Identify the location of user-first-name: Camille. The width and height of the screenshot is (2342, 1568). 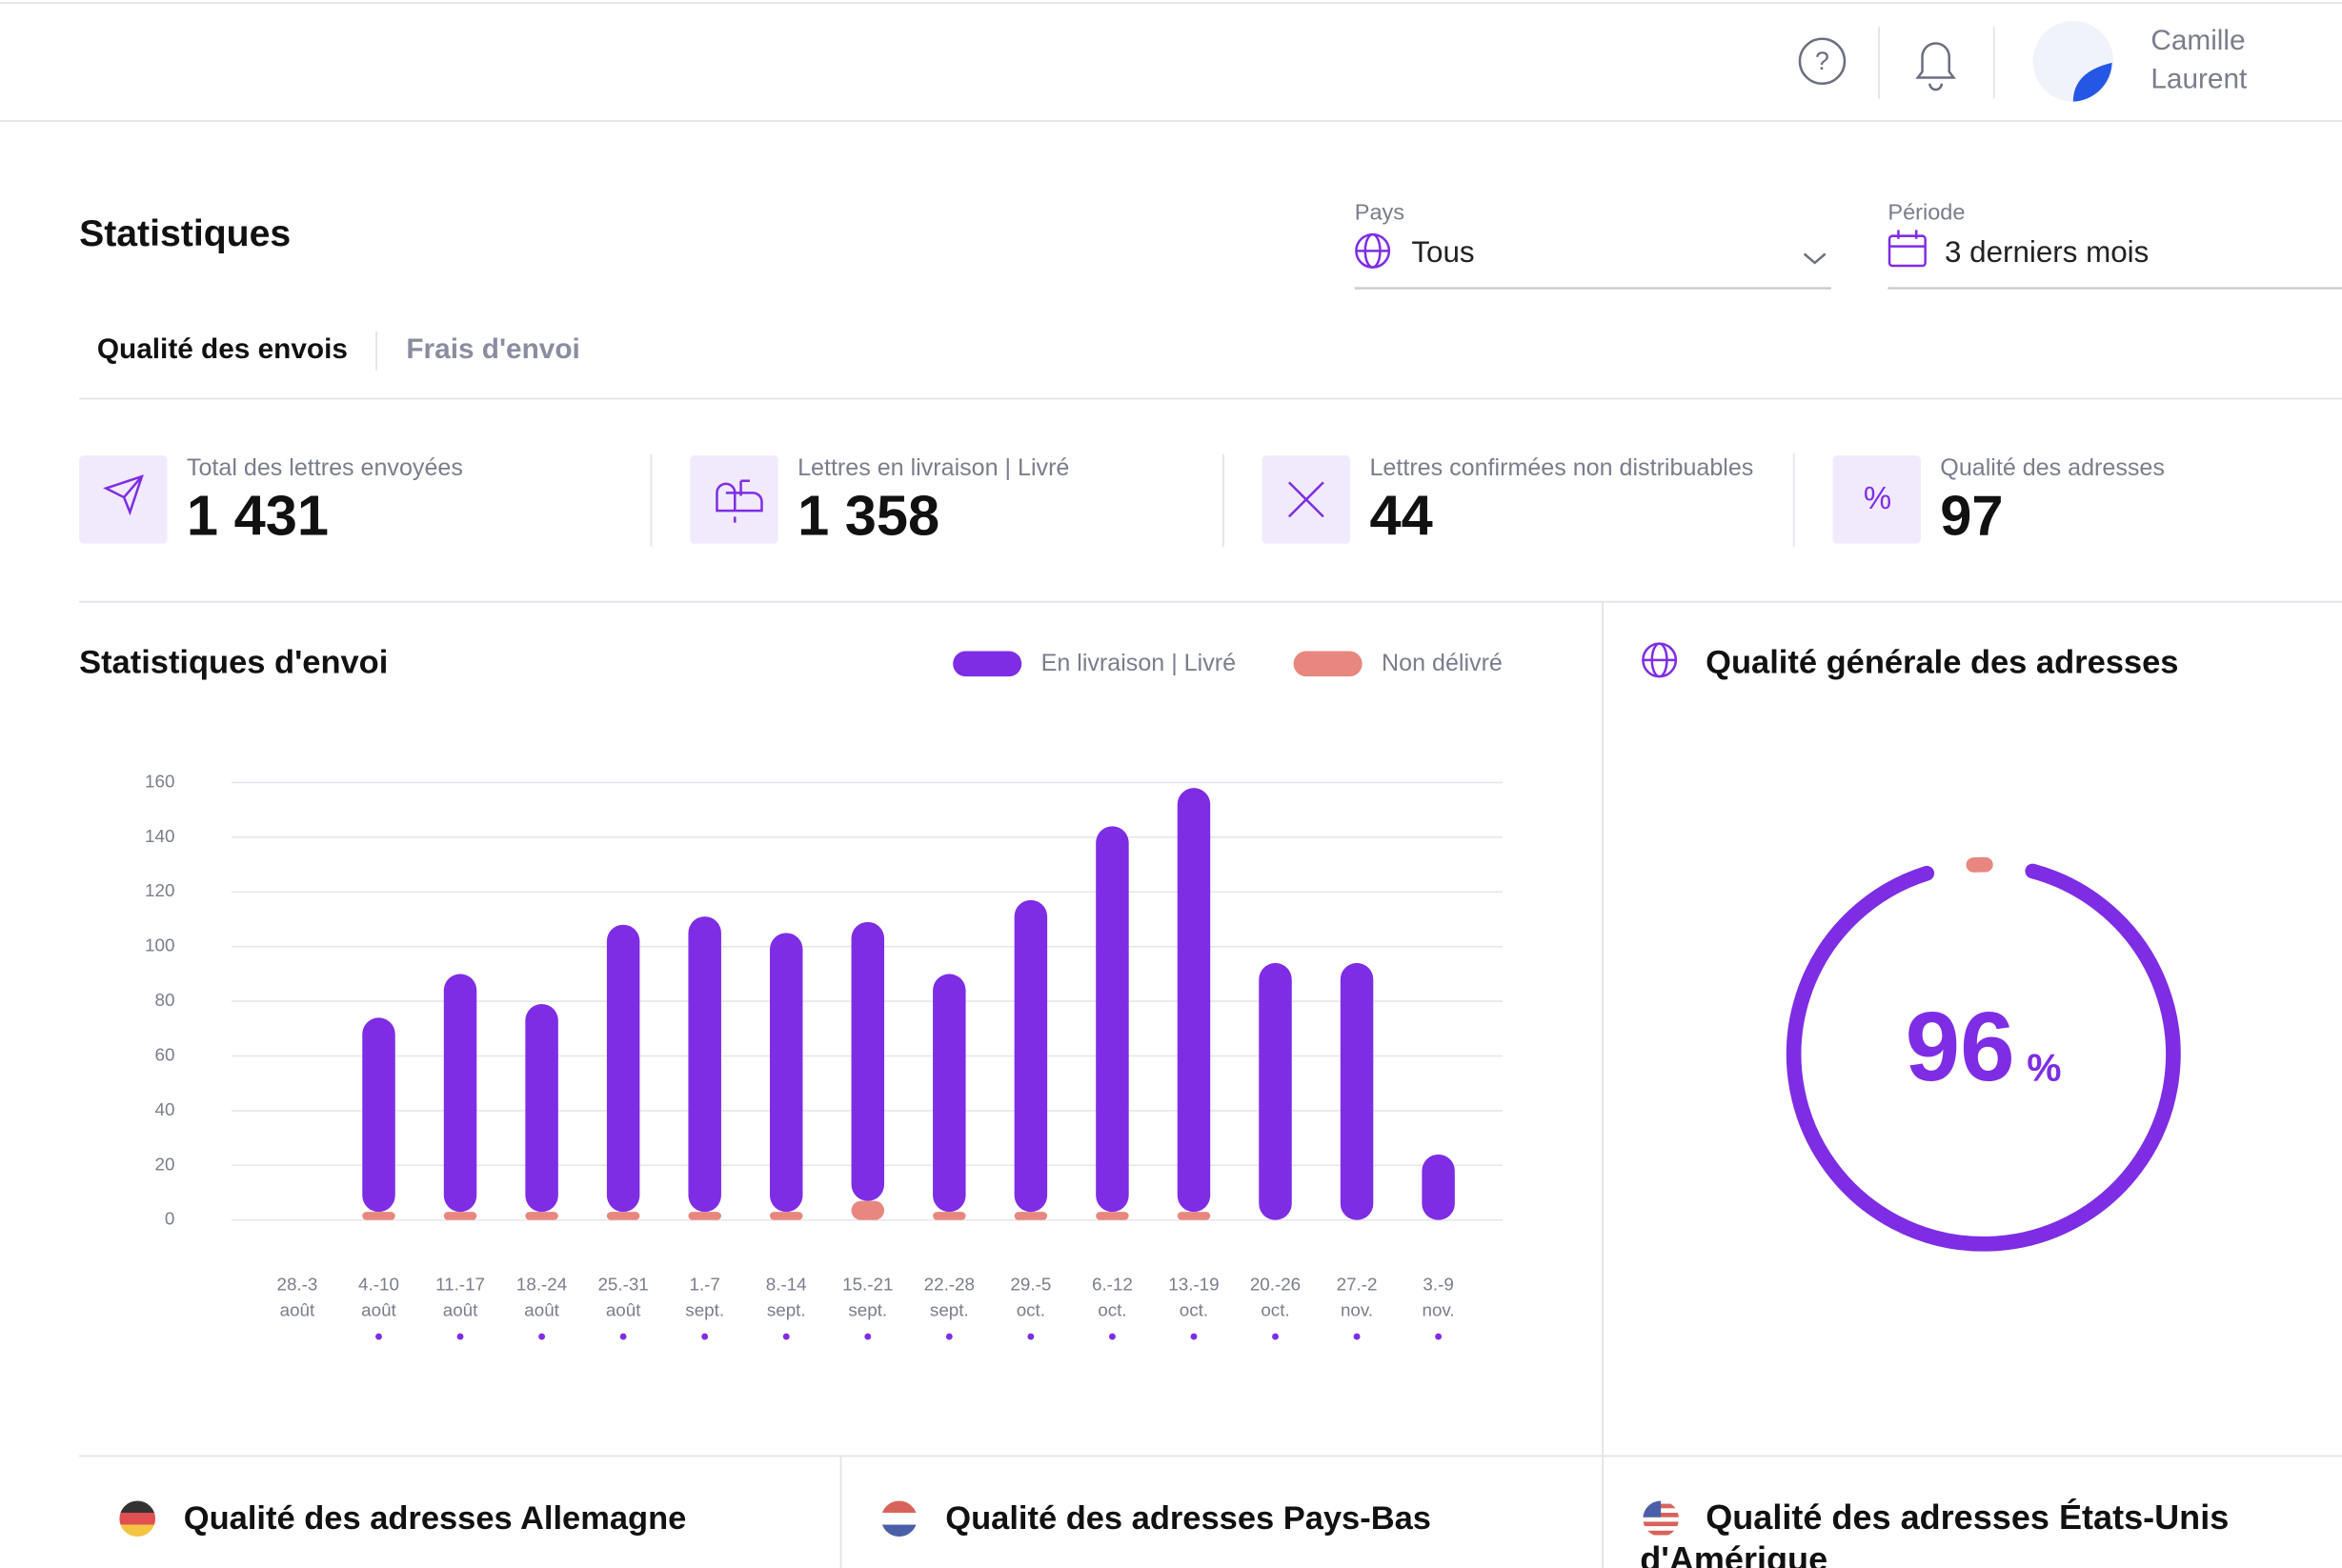
(2198, 41).